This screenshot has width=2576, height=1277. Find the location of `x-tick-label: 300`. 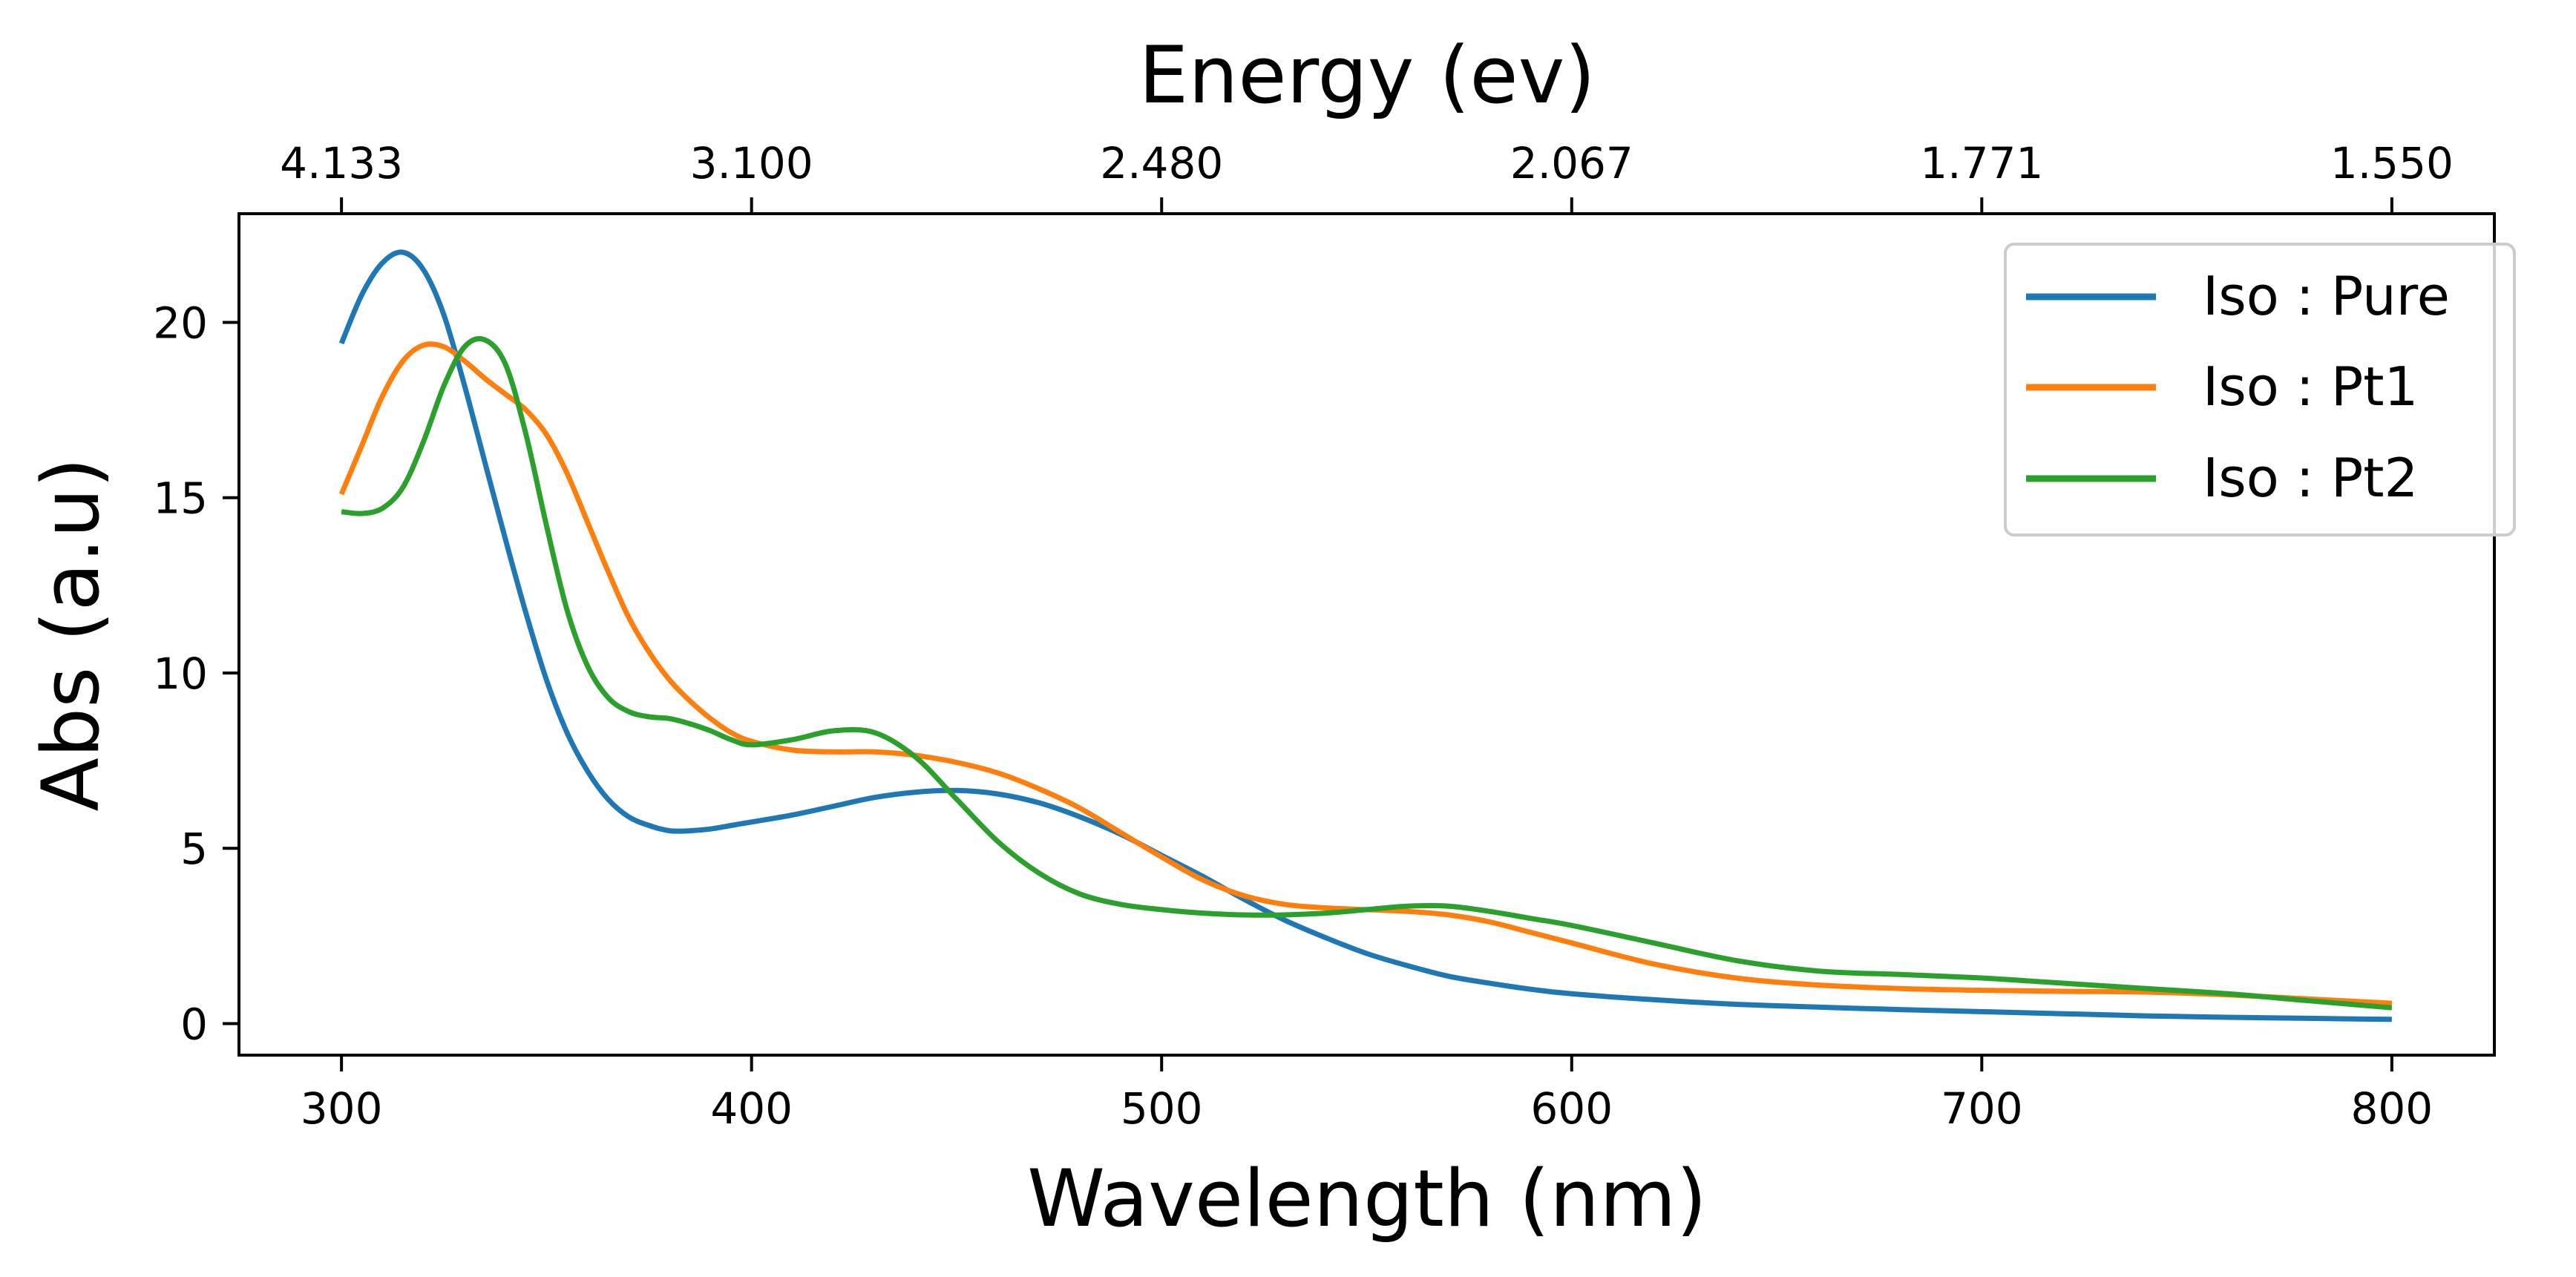

x-tick-label: 300 is located at coordinates (342, 1108).